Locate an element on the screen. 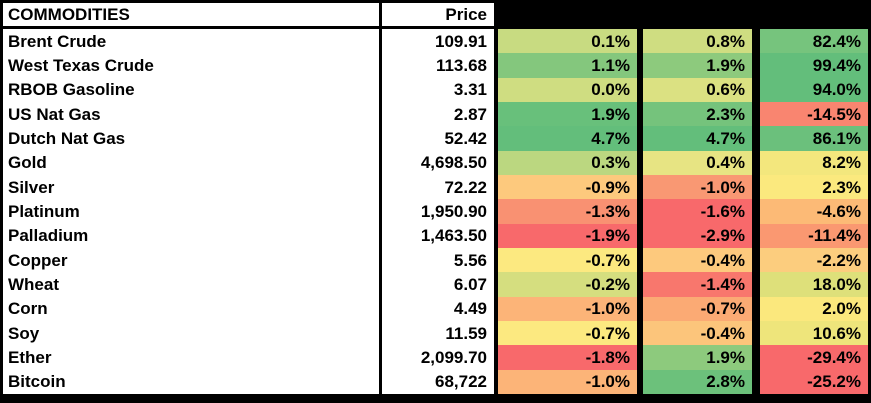 This screenshot has height=403, width=871. pct-change-cell-3: 94.0% is located at coordinates (814, 89).